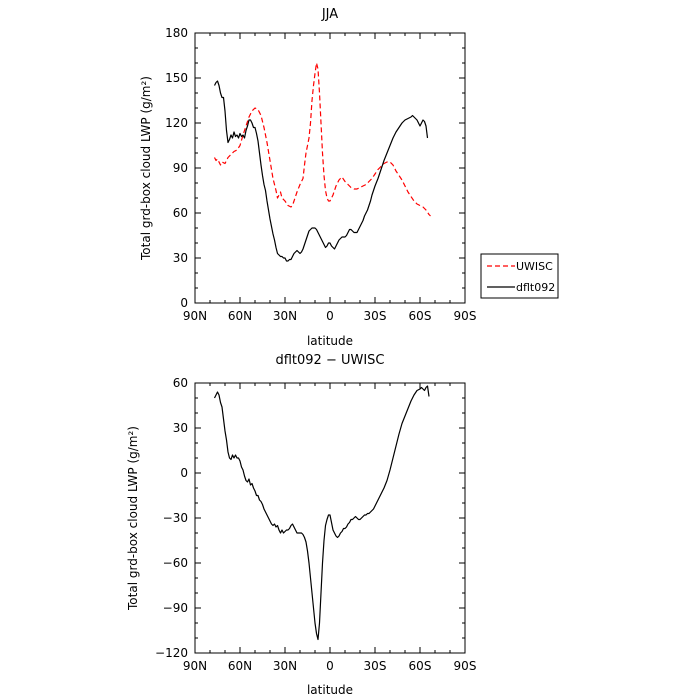  What do you see at coordinates (184, 303) in the screenshot?
I see `top-y-tick-label: 0` at bounding box center [184, 303].